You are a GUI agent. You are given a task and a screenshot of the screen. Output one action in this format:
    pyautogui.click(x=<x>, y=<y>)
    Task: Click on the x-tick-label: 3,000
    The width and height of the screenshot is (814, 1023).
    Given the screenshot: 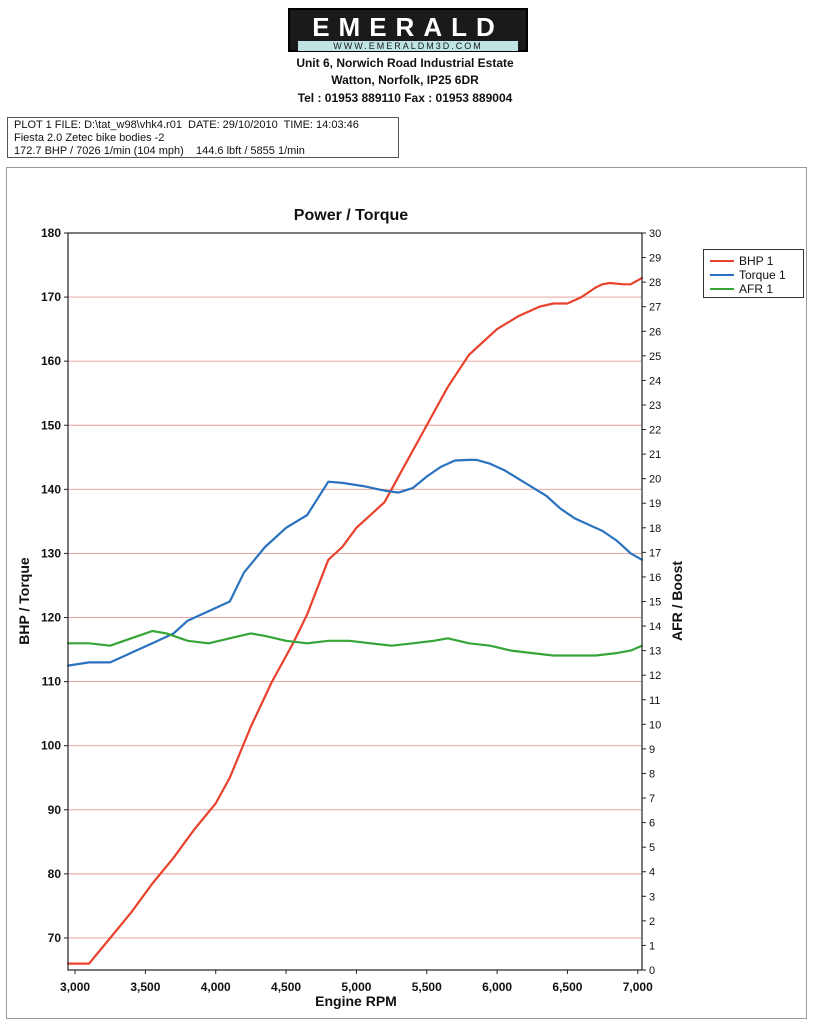 What is the action you would take?
    pyautogui.click(x=75, y=987)
    